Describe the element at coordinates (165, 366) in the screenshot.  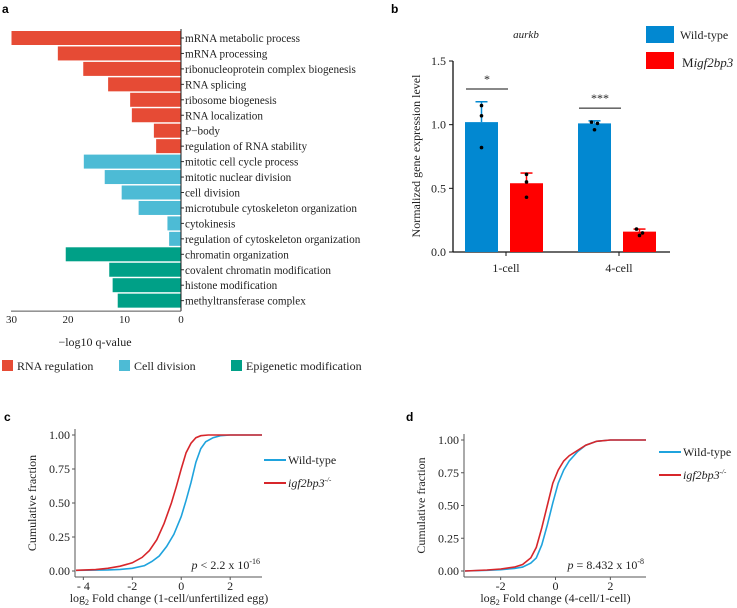
I see `legend-label: Cell division` at that location.